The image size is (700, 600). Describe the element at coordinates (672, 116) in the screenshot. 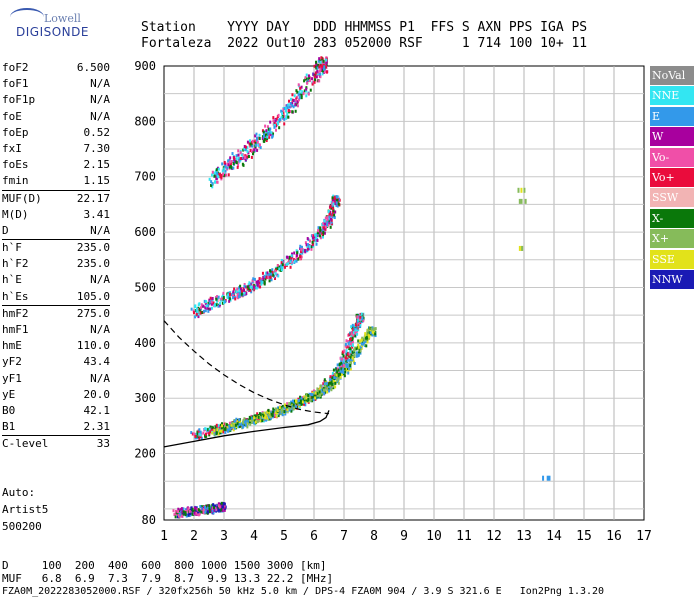

I see `legend-item-e: E` at that location.